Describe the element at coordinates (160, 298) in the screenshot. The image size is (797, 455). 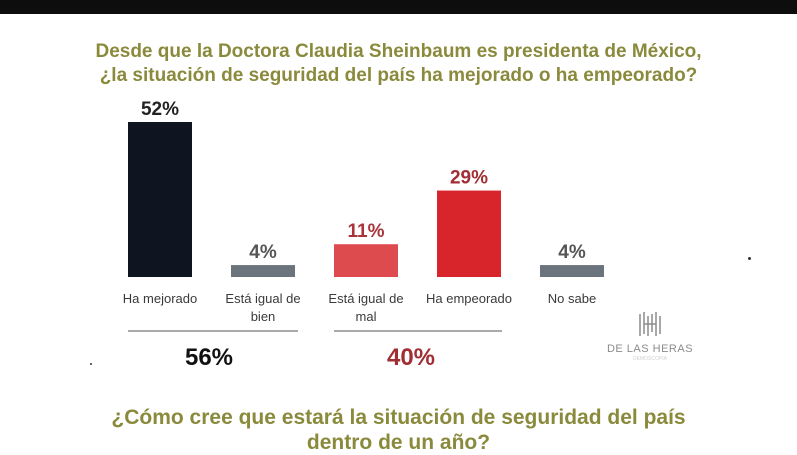
I see `category-label: Ha mejorado` at that location.